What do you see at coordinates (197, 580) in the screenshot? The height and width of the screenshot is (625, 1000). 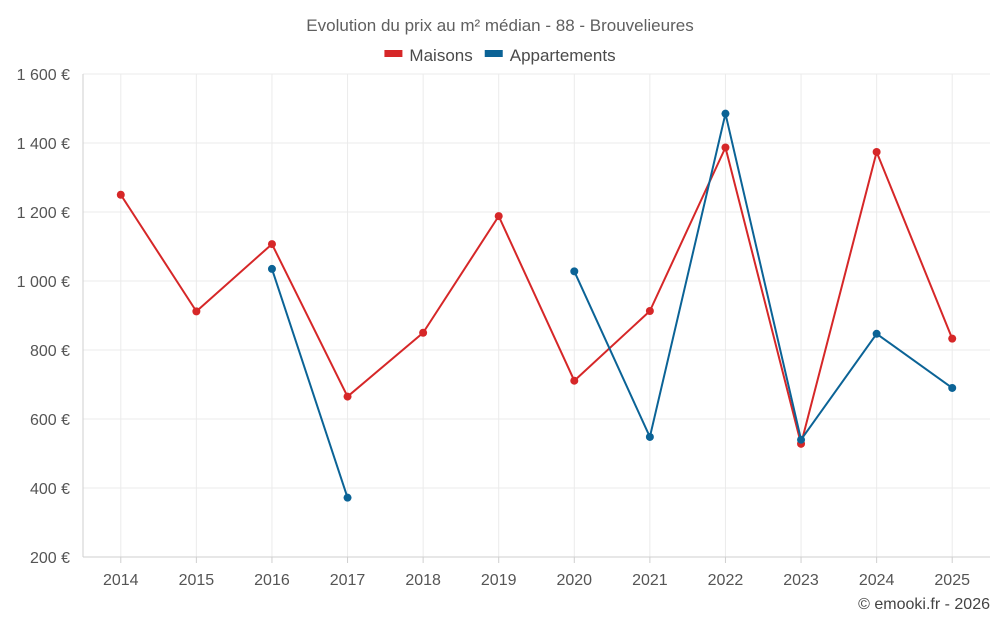 I see `x-tick-label: 2015` at bounding box center [197, 580].